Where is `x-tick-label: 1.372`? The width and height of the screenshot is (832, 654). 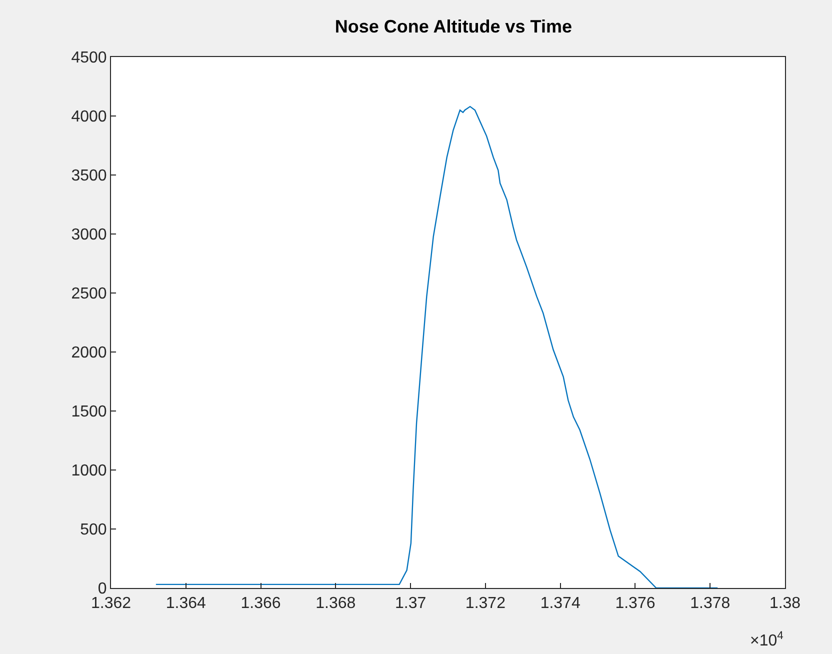
x-tick-label: 1.372 is located at coordinates (485, 603).